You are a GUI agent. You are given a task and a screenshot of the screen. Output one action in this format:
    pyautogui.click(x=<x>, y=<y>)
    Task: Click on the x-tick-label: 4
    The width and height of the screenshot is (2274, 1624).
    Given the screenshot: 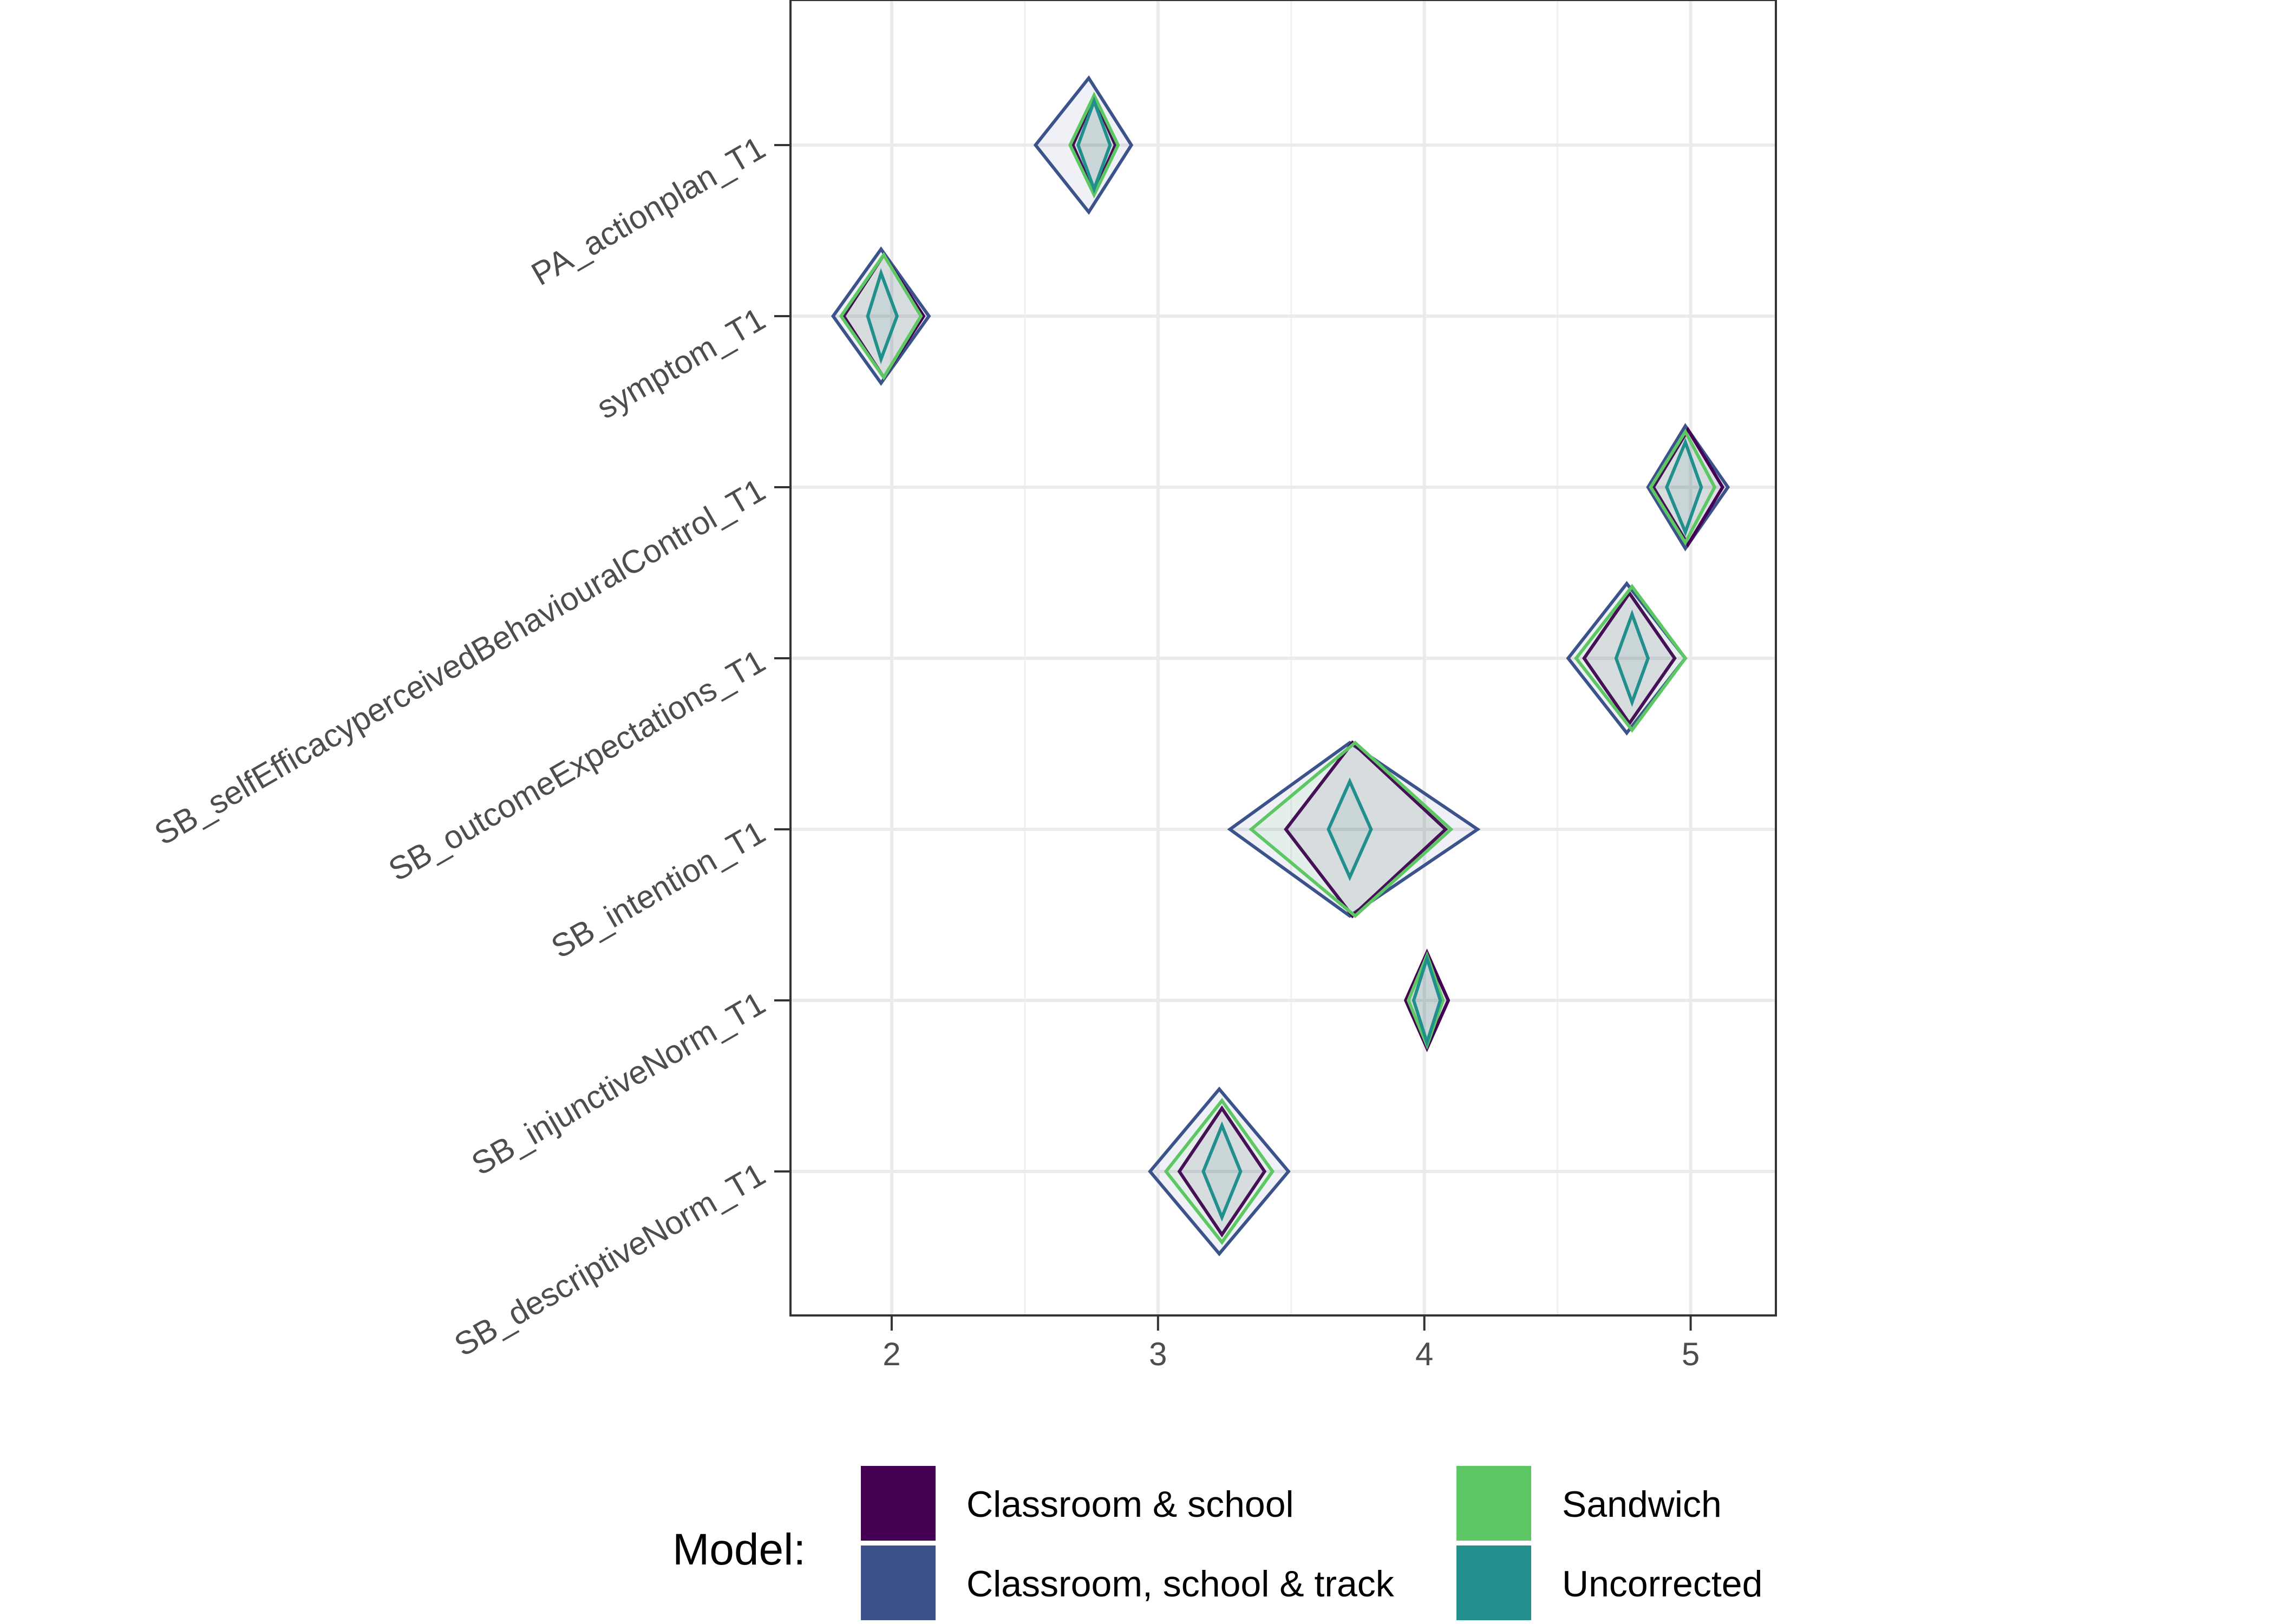 What is the action you would take?
    pyautogui.click(x=1424, y=1354)
    